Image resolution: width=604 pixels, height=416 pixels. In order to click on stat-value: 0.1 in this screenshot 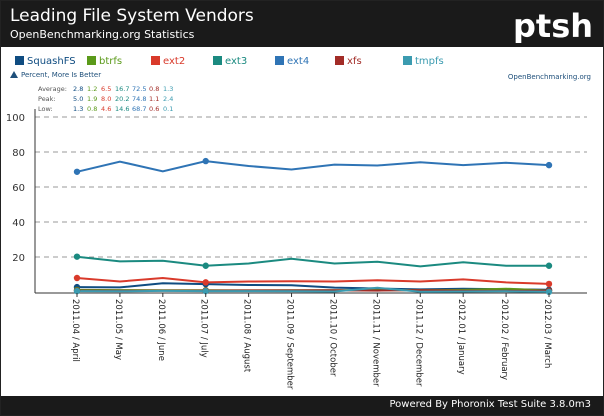, I will do `click(168, 109)`.